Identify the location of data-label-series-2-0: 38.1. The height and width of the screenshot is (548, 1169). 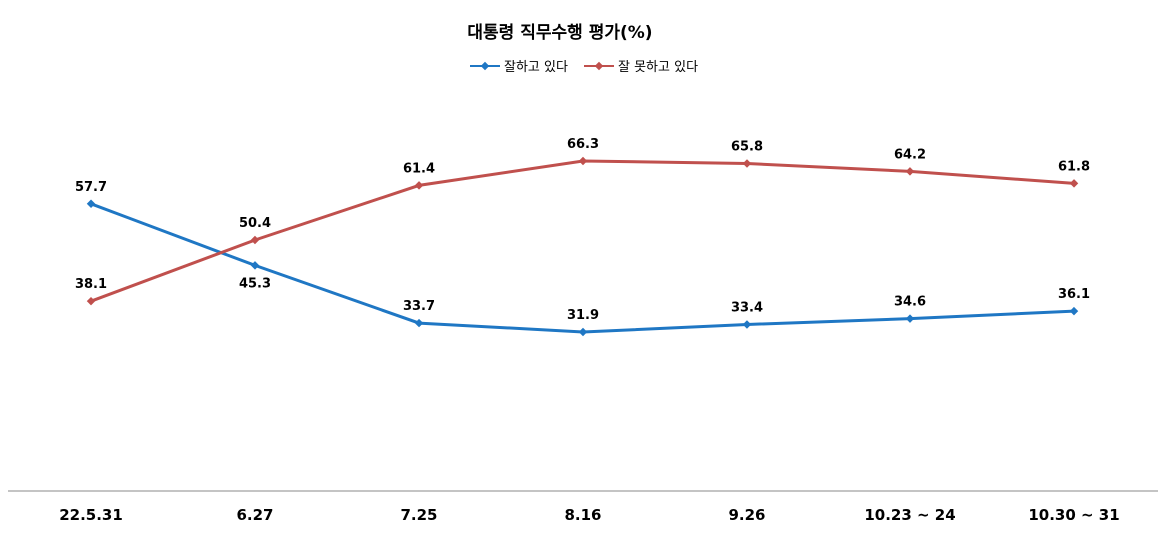
(91, 284).